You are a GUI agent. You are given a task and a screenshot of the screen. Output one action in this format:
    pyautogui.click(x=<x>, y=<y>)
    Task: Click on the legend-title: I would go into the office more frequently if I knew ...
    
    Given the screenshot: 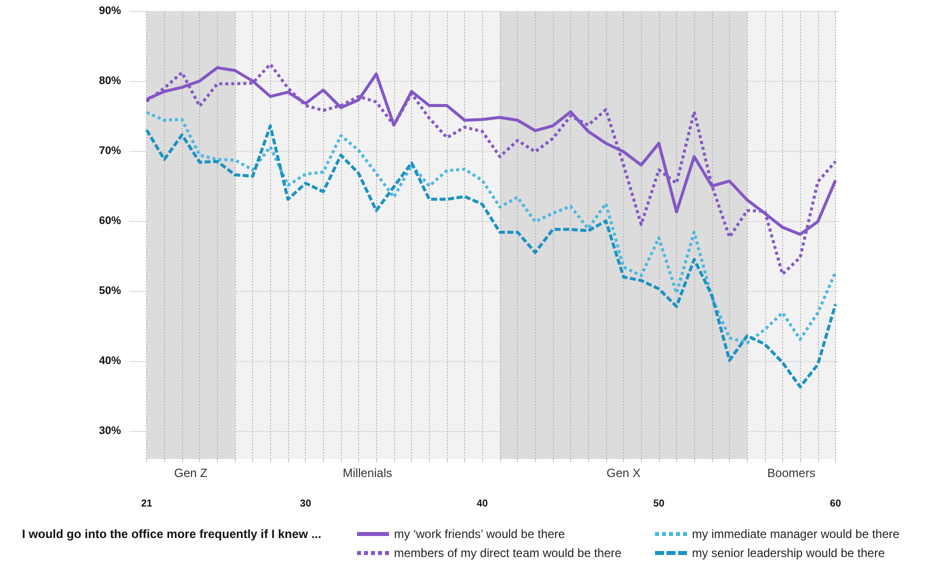 What is the action you would take?
    pyautogui.click(x=172, y=534)
    